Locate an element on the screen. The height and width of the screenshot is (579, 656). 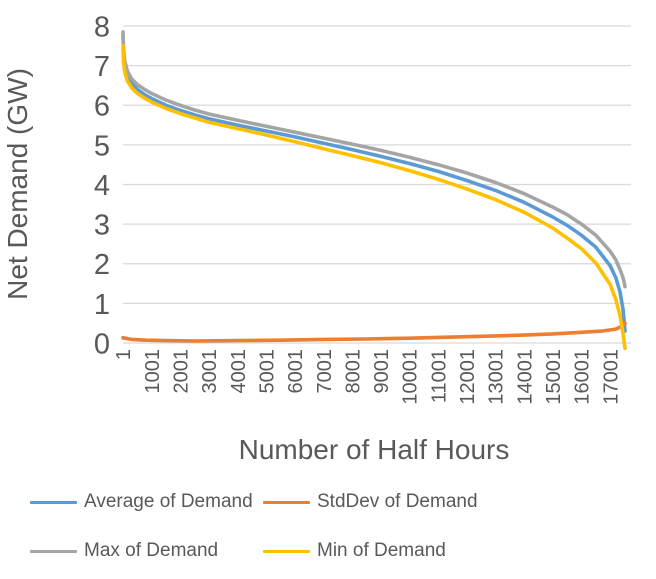
x-tick-label-10001: 10001 is located at coordinates (411, 377).